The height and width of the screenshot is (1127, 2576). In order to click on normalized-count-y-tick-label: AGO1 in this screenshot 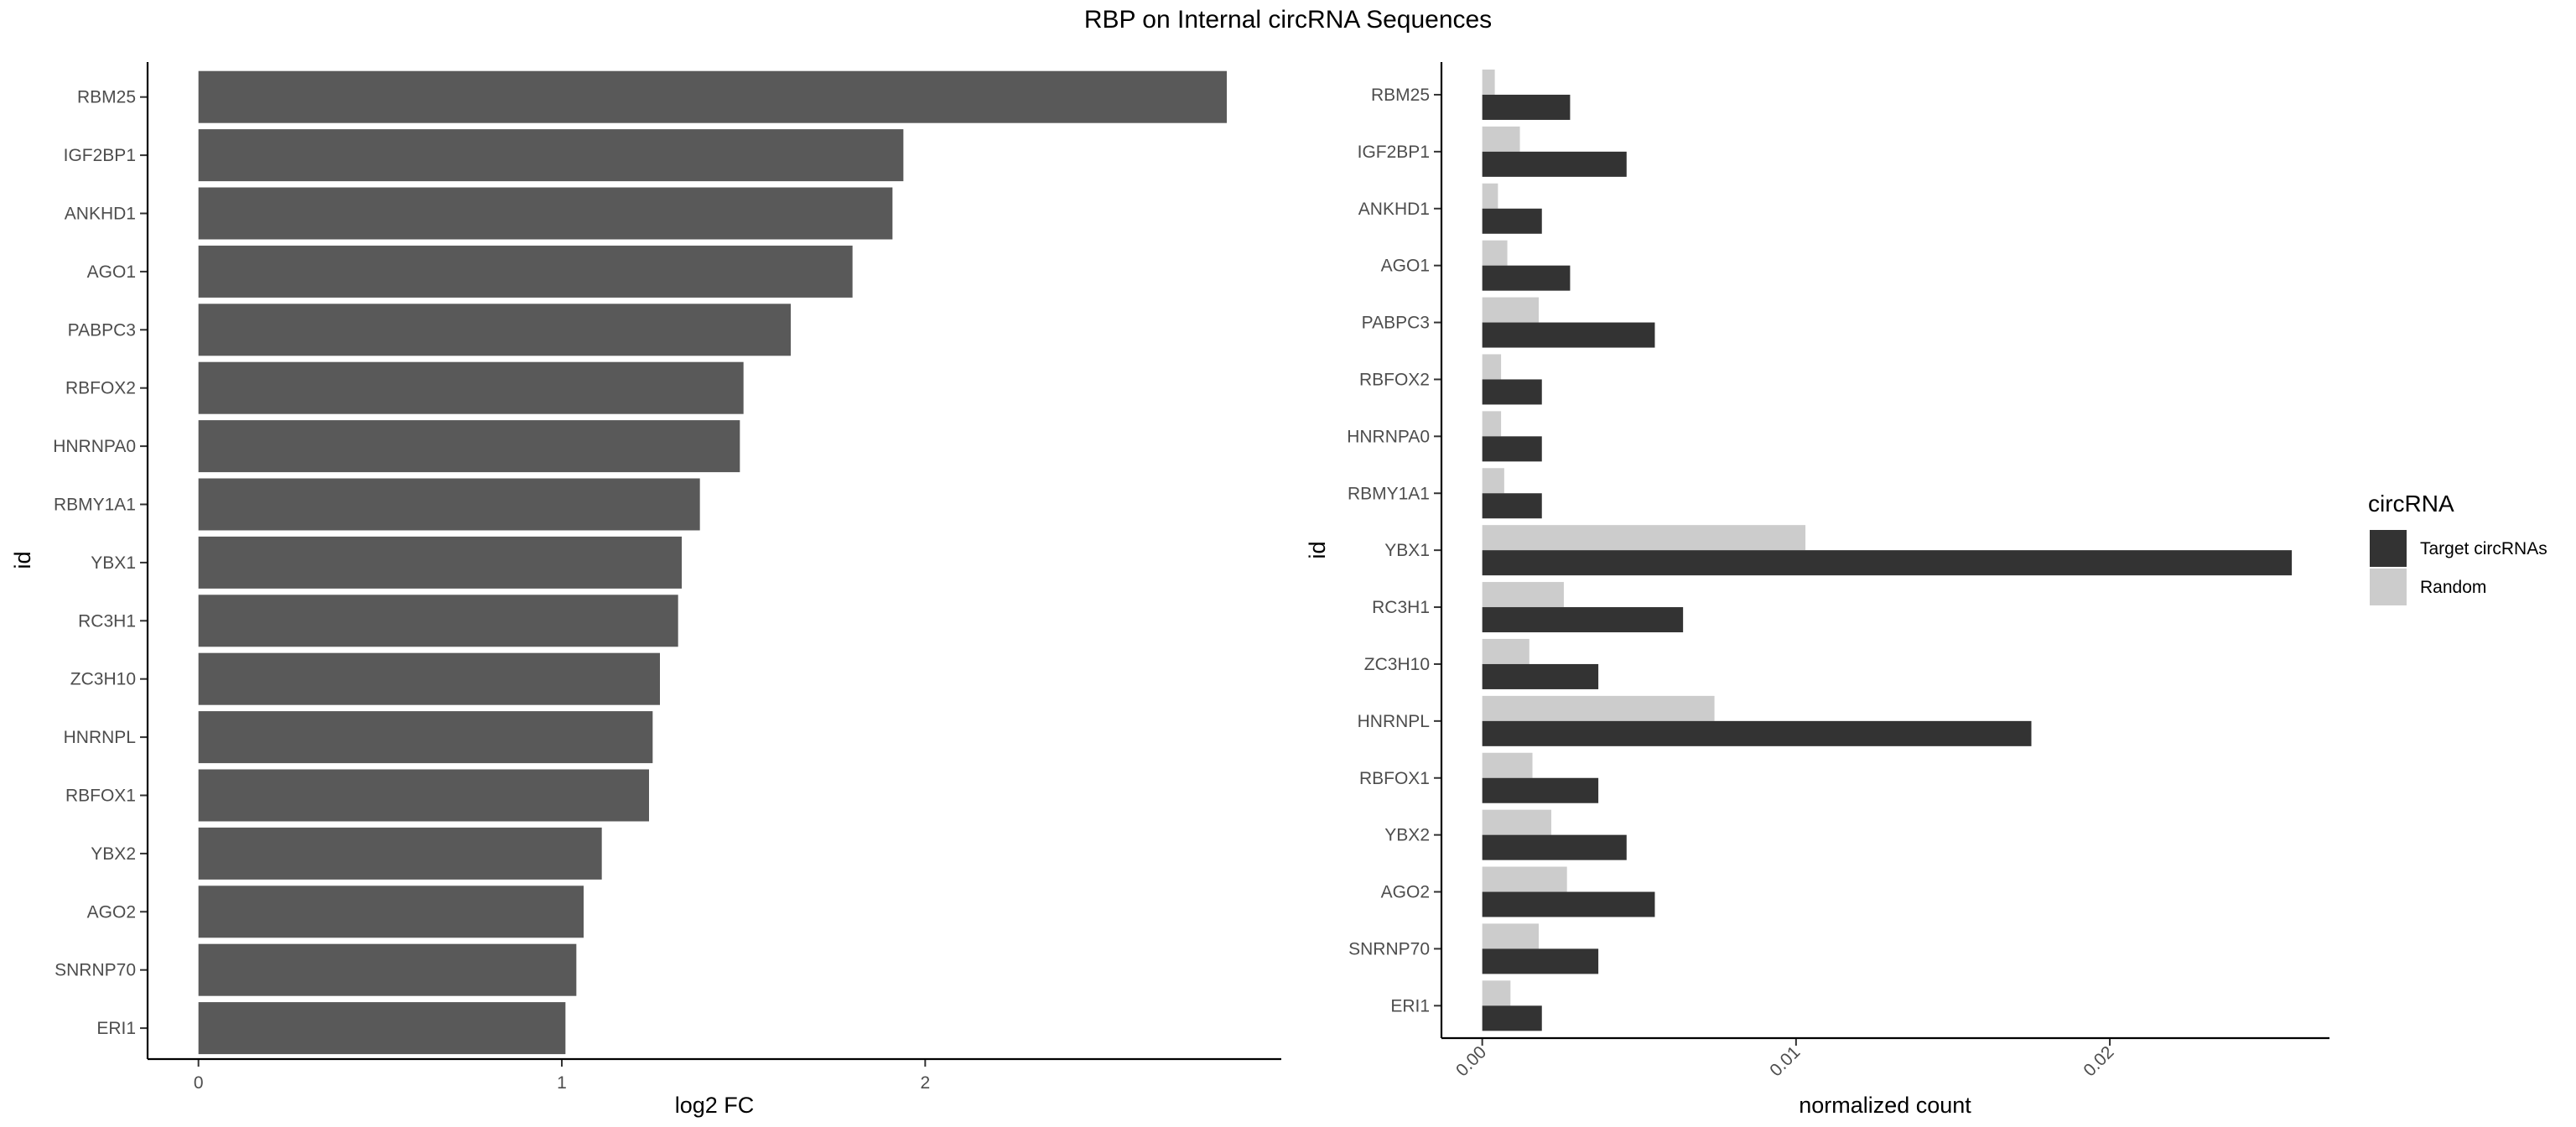, I will do `click(1405, 266)`.